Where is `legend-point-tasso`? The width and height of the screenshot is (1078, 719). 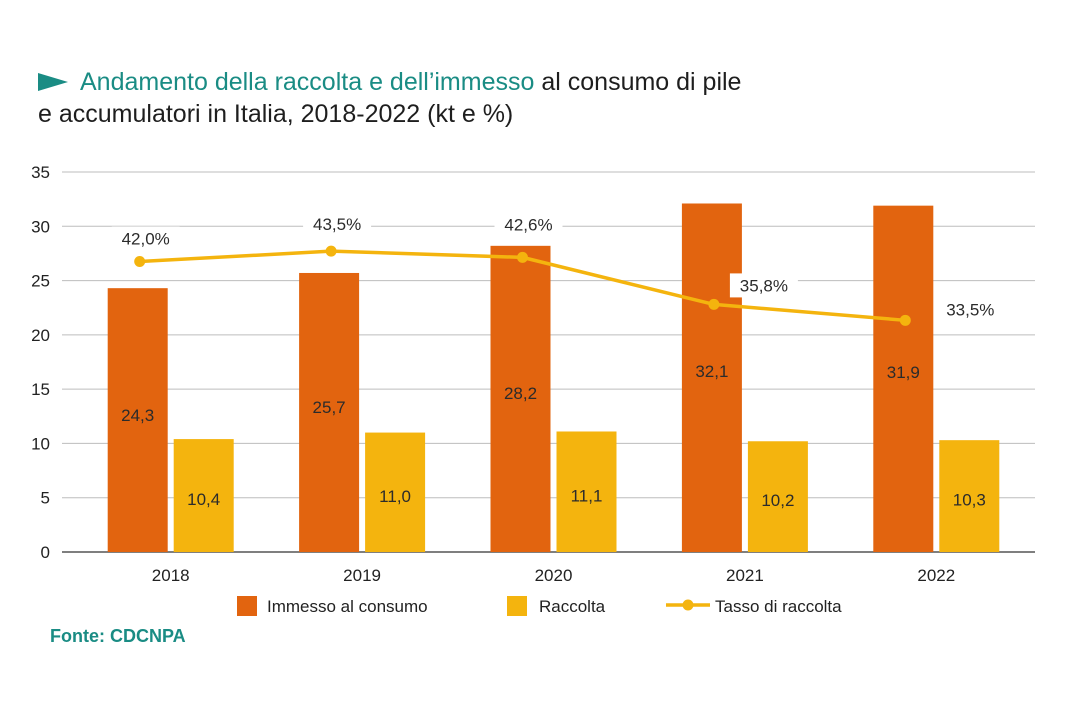
legend-point-tasso is located at coordinates (688, 605).